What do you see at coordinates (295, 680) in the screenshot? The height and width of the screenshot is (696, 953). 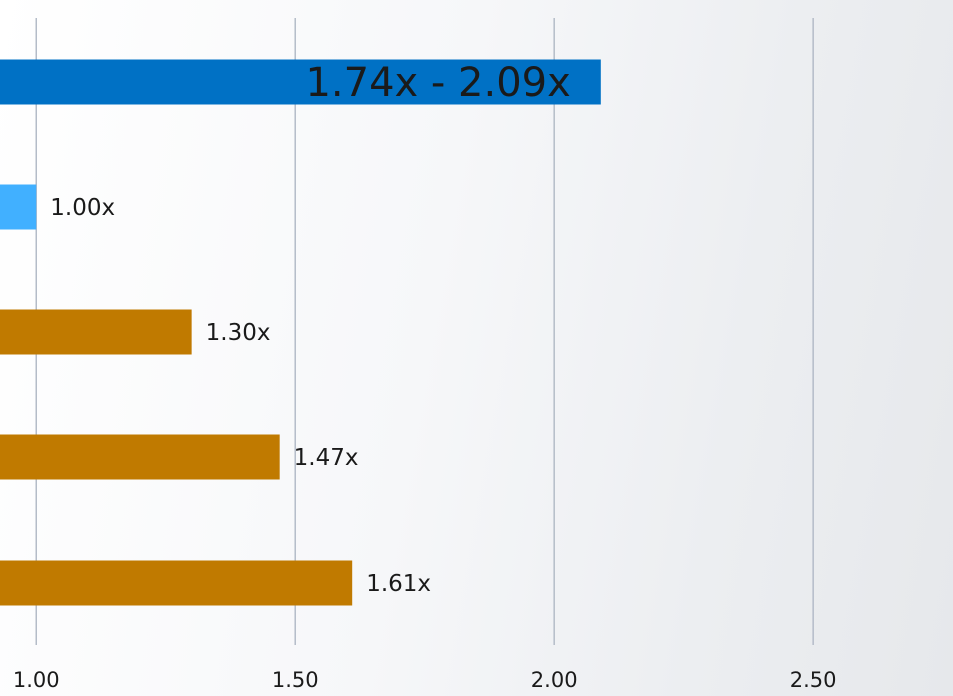 I see `x-tick-label-1: 1.50` at bounding box center [295, 680].